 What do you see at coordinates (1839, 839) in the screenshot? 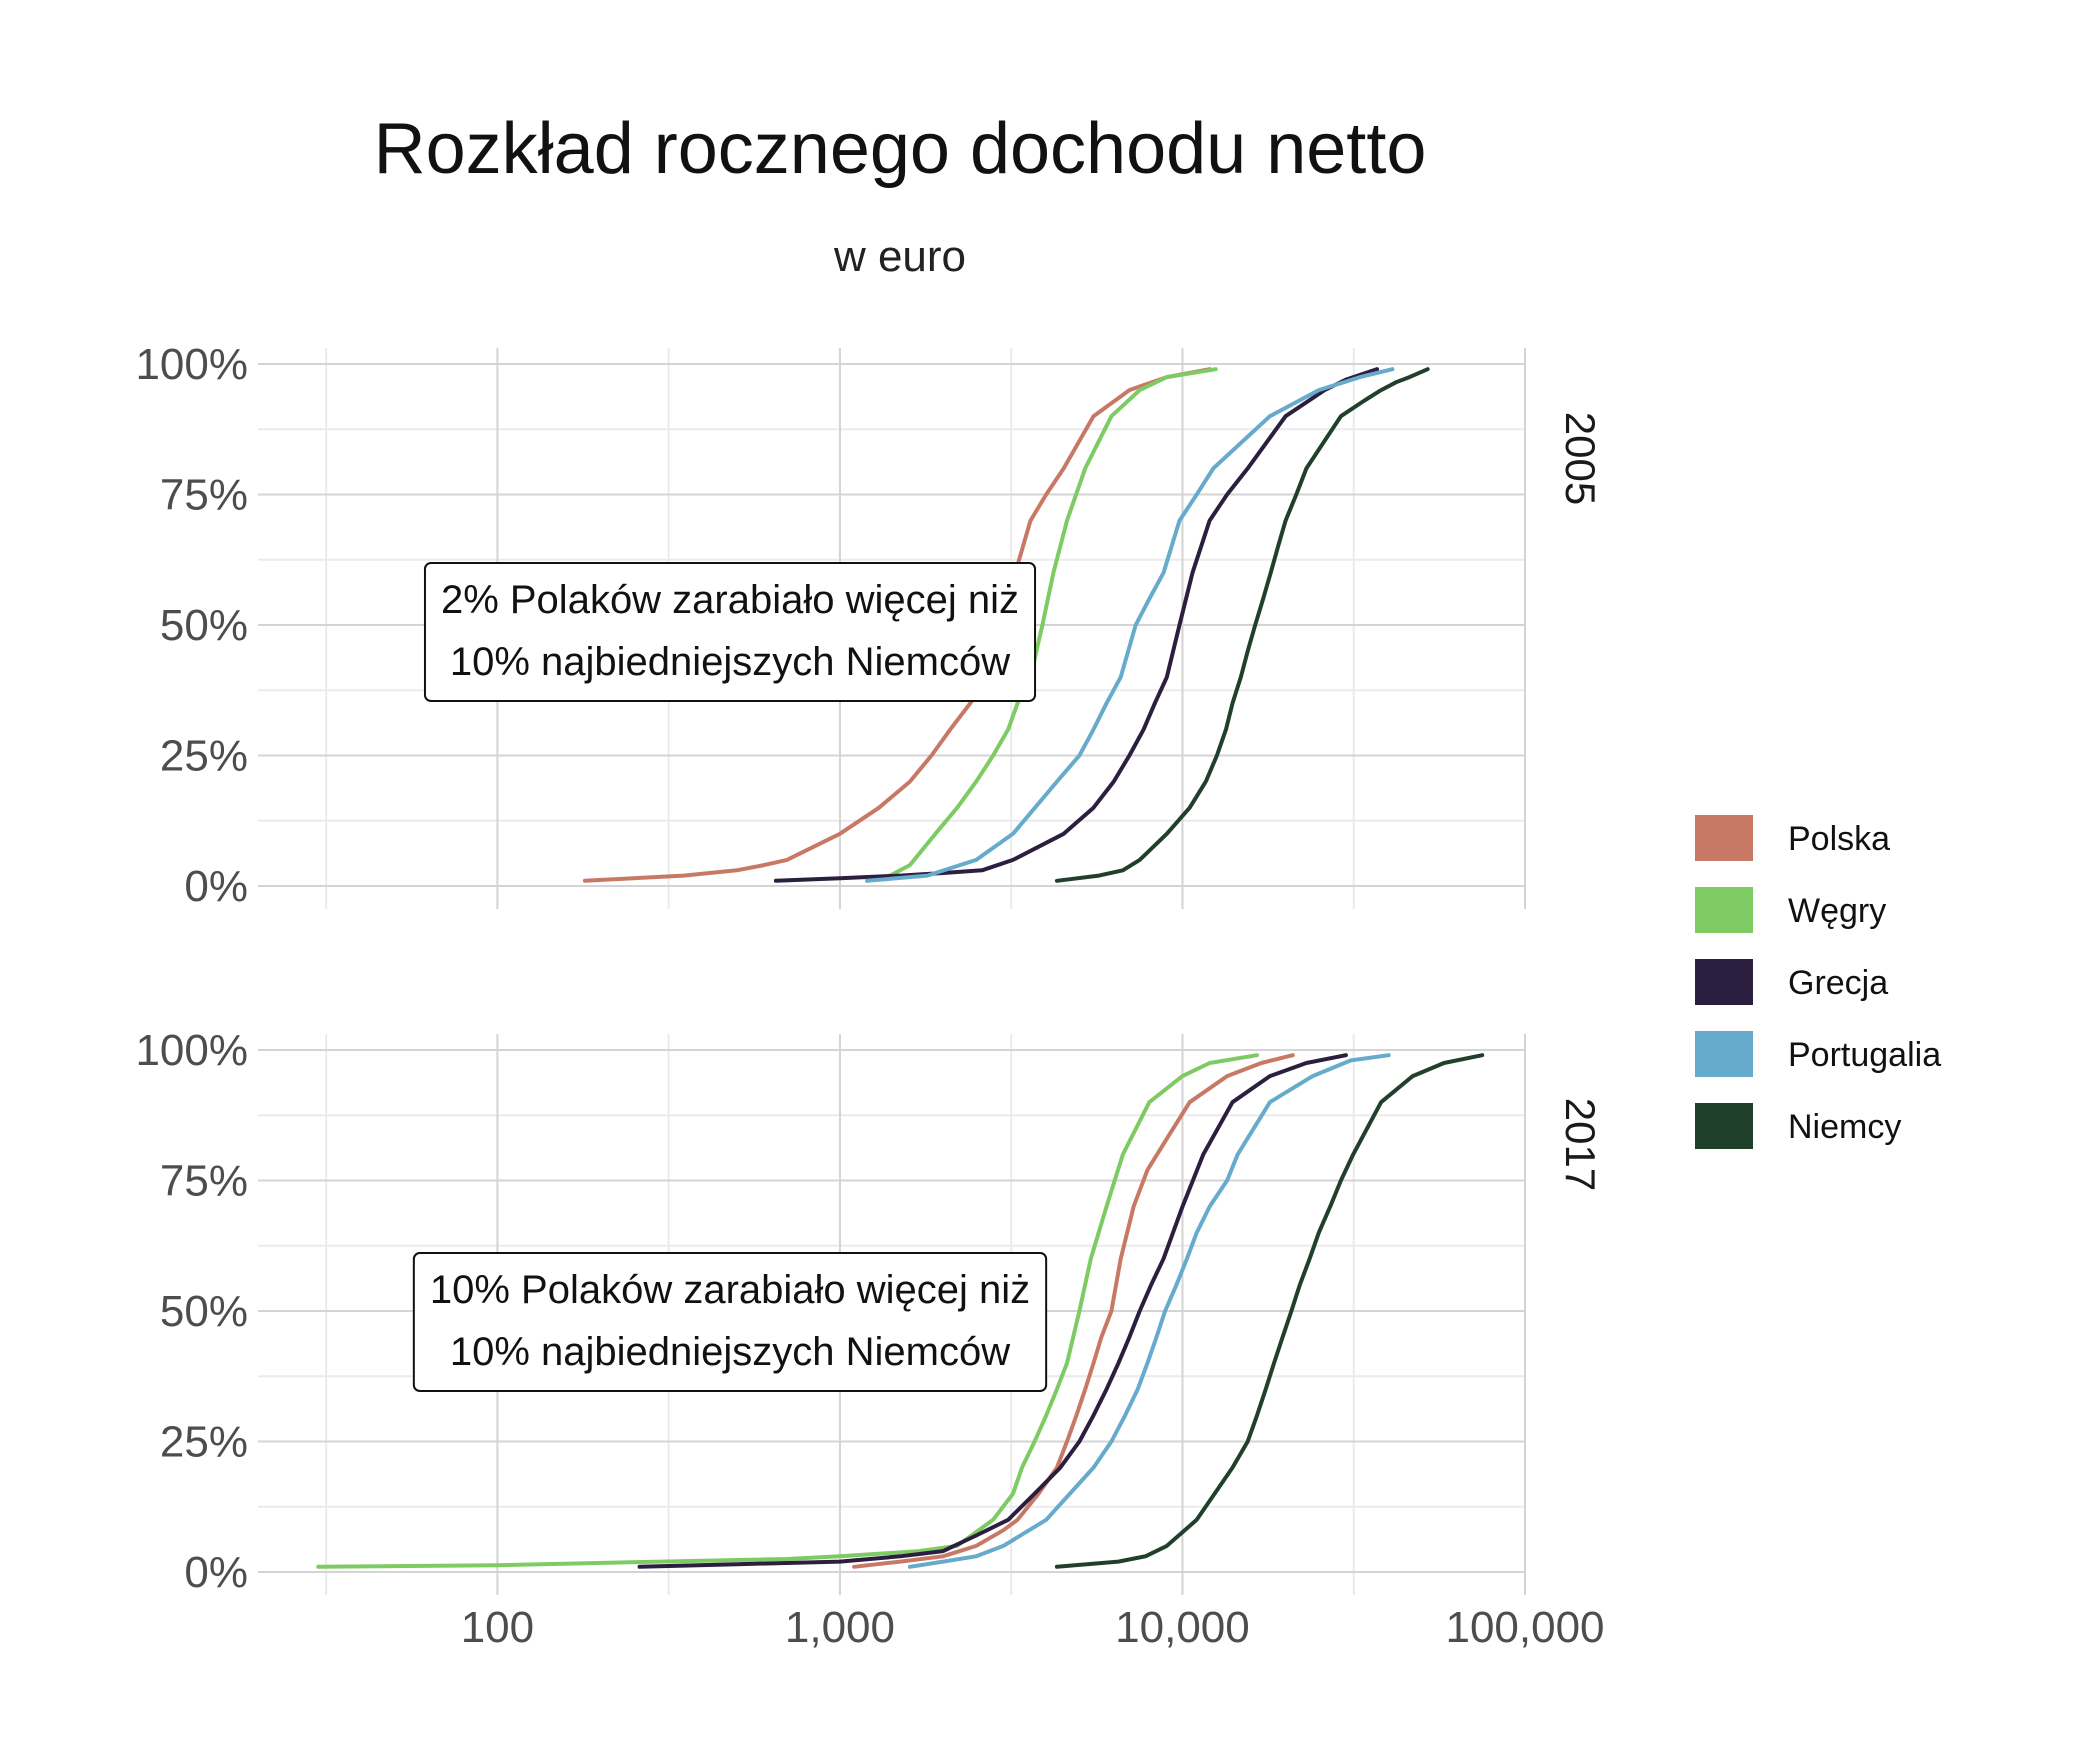
I see `legend-label: Polska` at bounding box center [1839, 839].